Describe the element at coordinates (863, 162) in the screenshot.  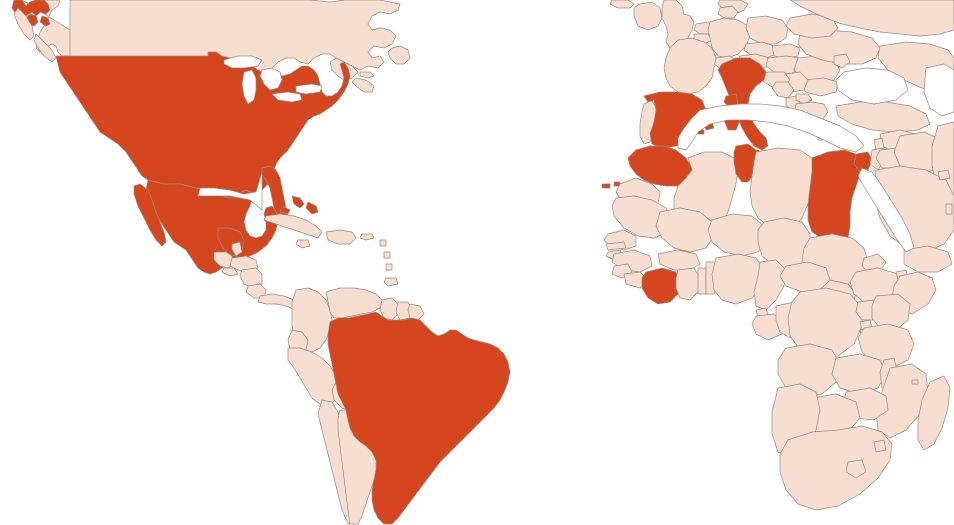
I see `region-sinai` at that location.